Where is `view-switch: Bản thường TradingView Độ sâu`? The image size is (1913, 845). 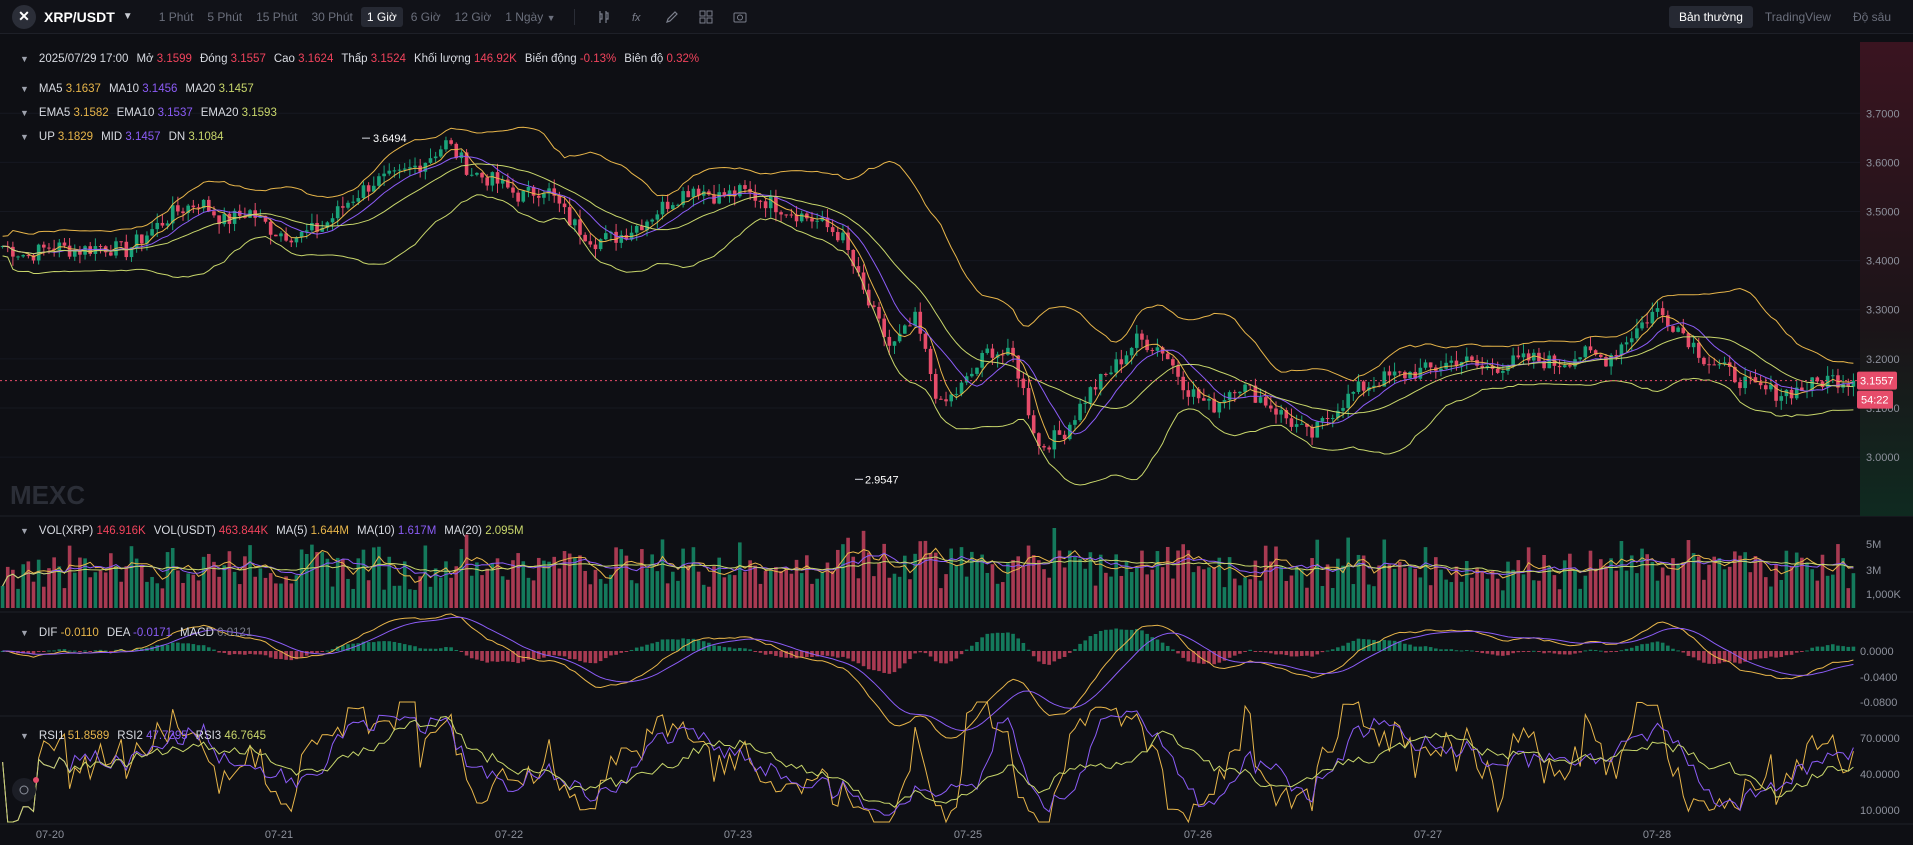 view-switch: Bản thường TradingView Độ sâu is located at coordinates (1784, 17).